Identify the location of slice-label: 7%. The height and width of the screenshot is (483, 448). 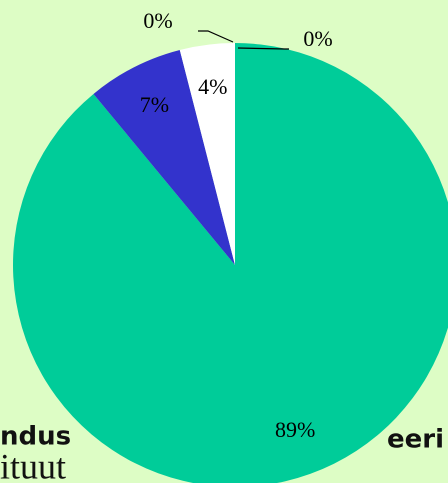
(154, 104).